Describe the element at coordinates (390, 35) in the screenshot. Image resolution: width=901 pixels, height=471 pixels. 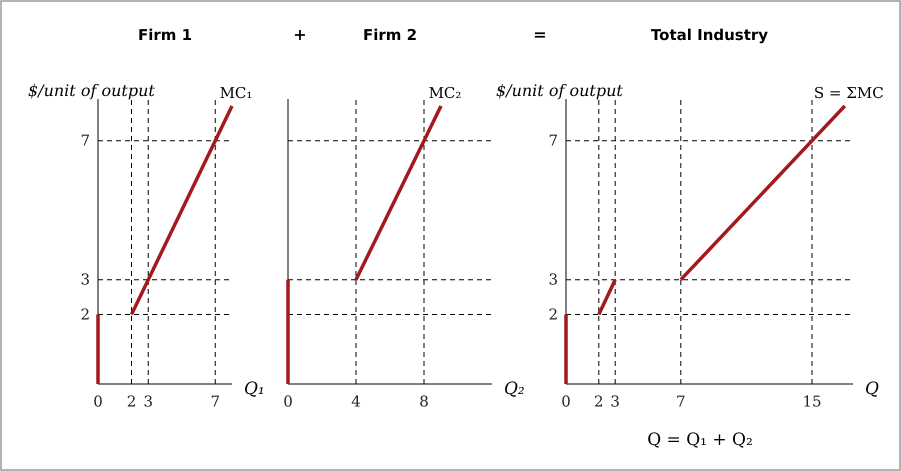
I see `chart-title: Firm 2` at that location.